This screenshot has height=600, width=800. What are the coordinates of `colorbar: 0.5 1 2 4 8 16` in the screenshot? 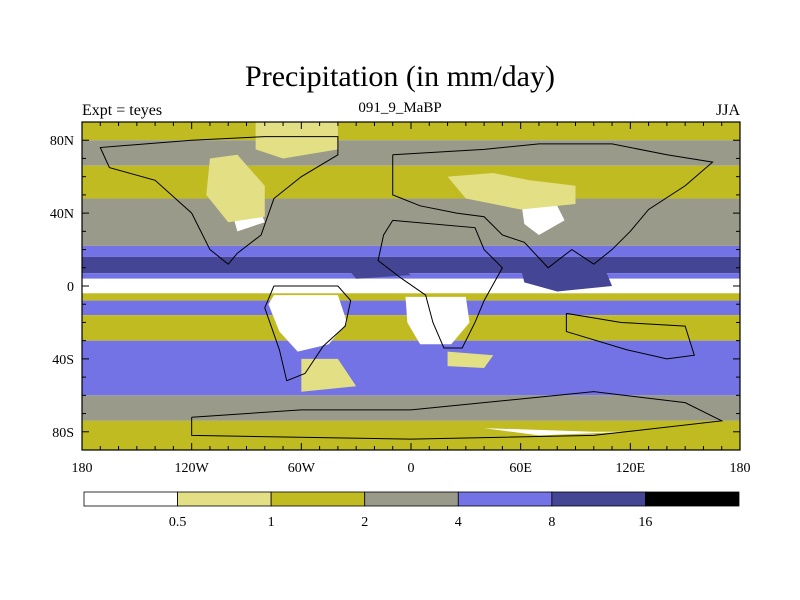 It's located at (411, 510).